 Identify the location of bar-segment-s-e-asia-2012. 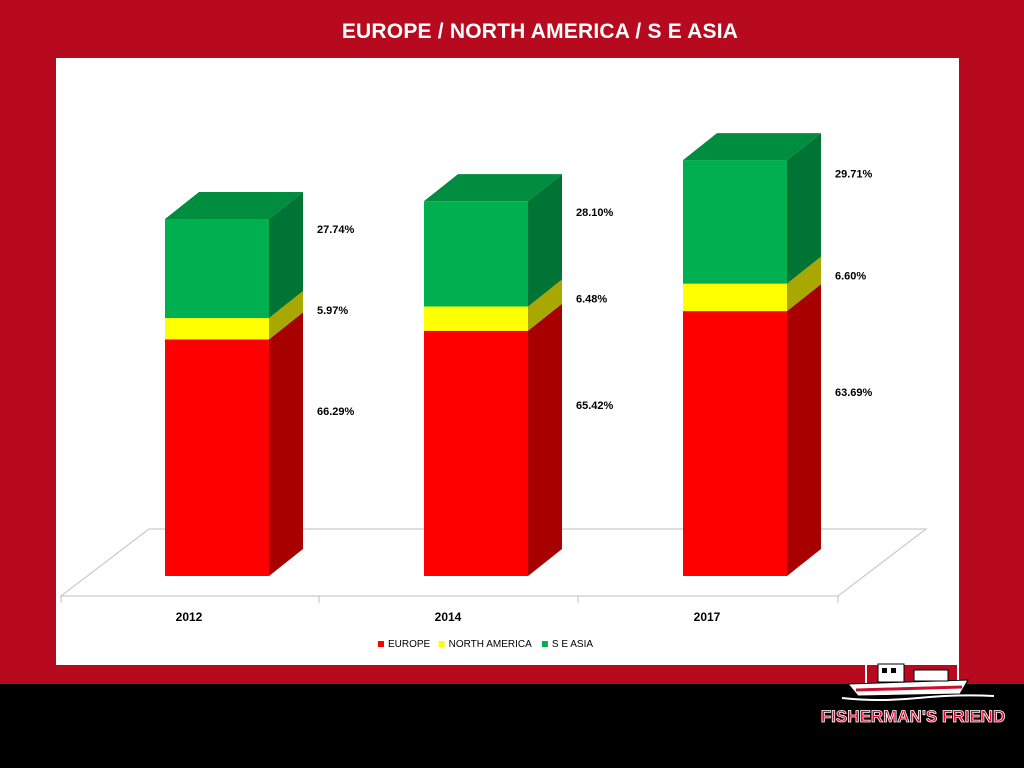
(234, 255).